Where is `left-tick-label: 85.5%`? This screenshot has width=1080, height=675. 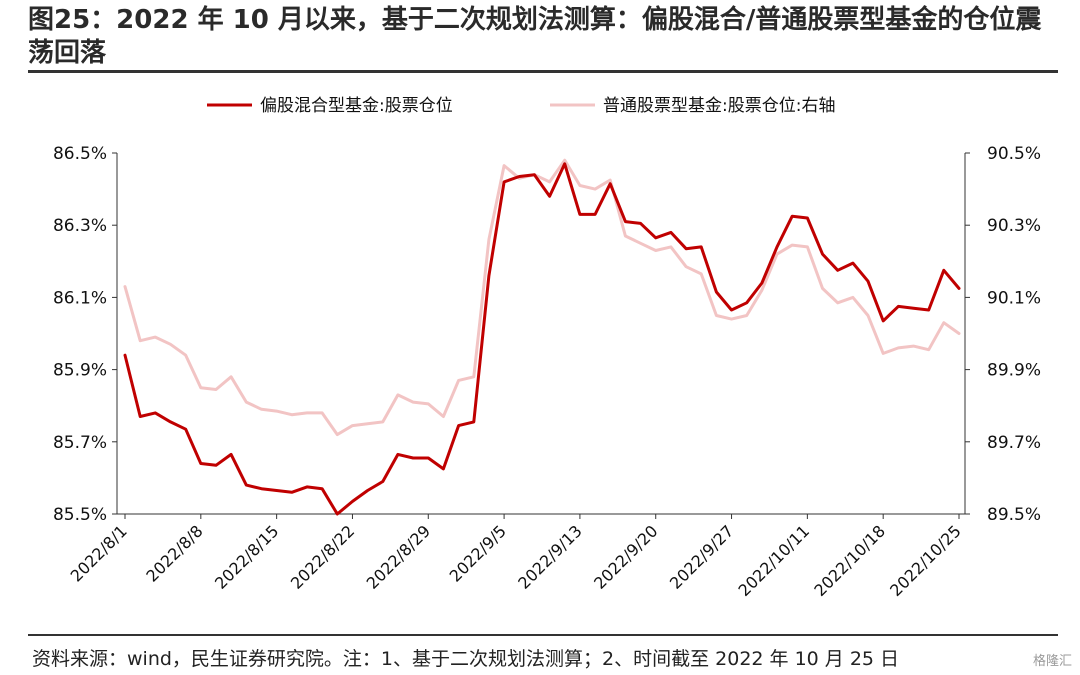
left-tick-label: 85.5% is located at coordinates (80, 515).